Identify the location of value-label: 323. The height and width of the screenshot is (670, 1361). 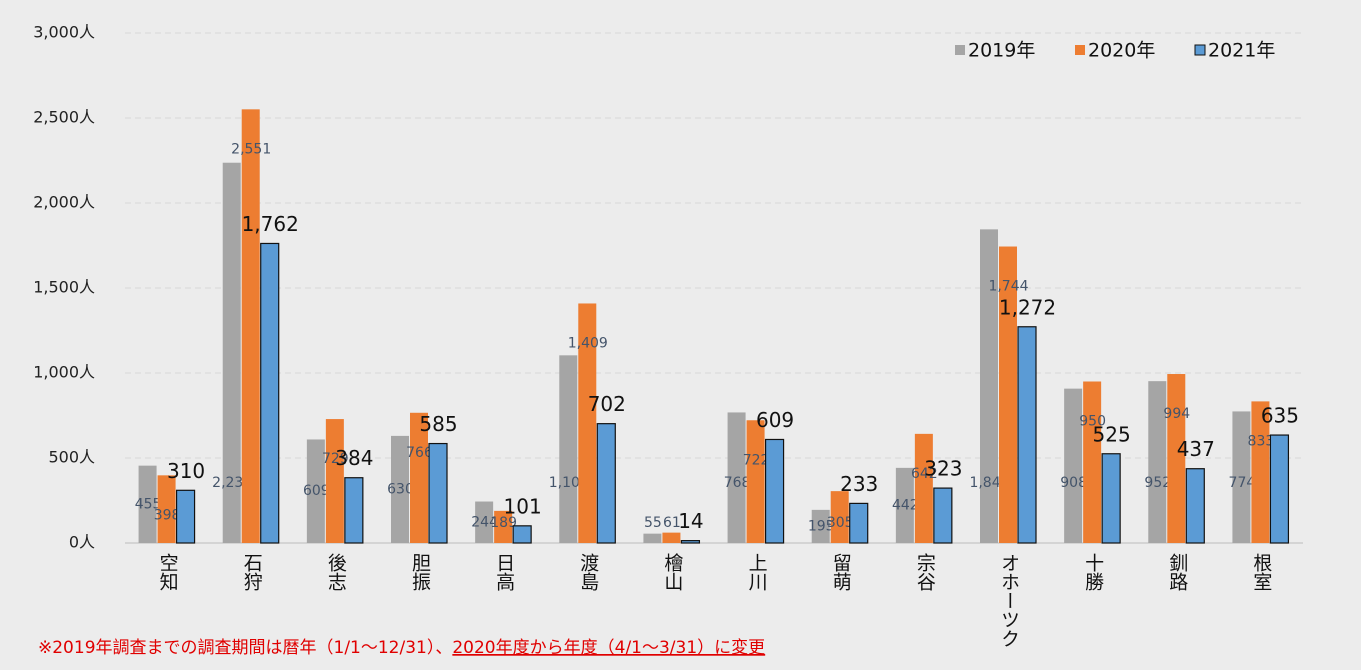
(943, 469).